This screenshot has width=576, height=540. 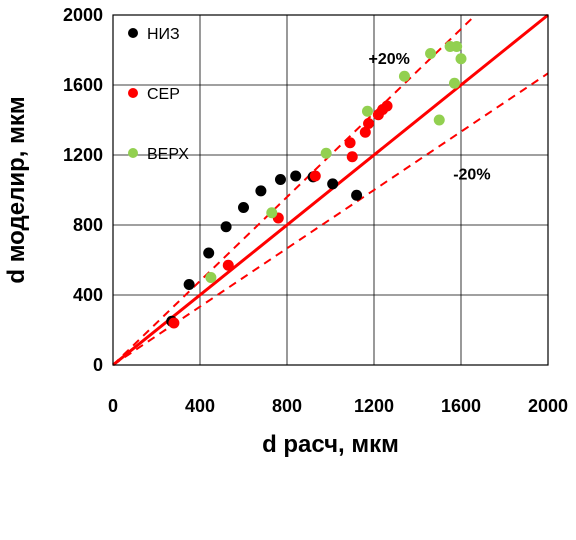 What do you see at coordinates (88, 295) in the screenshot?
I see `y-tick-label: 400` at bounding box center [88, 295].